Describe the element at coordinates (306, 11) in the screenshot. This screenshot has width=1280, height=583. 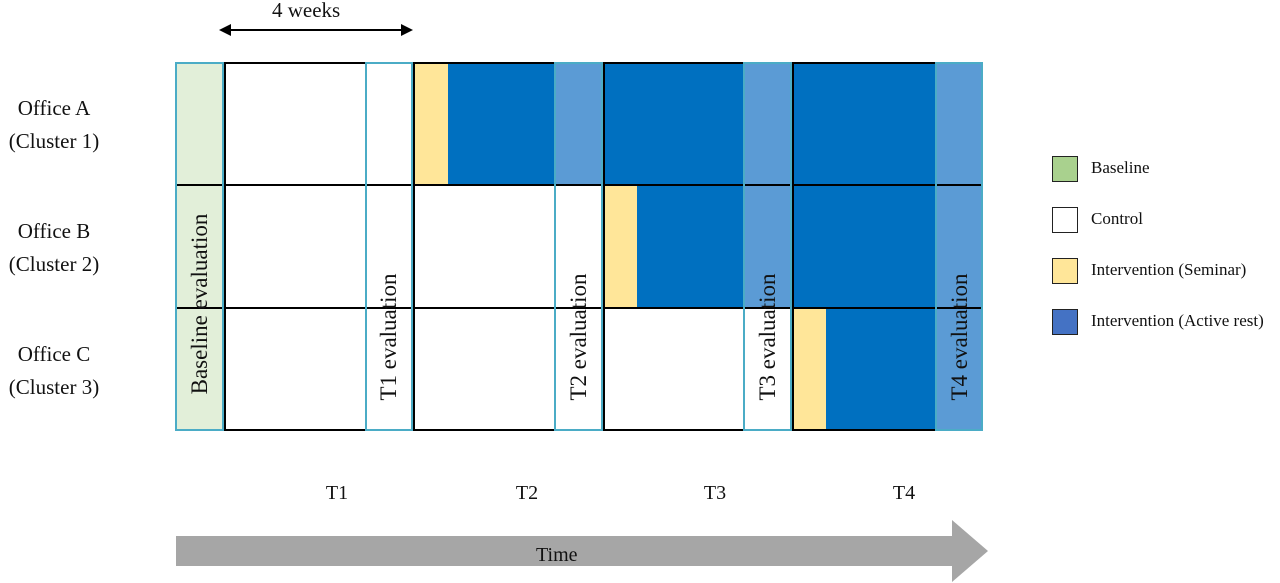
I see `duration-label: 4 weeks` at that location.